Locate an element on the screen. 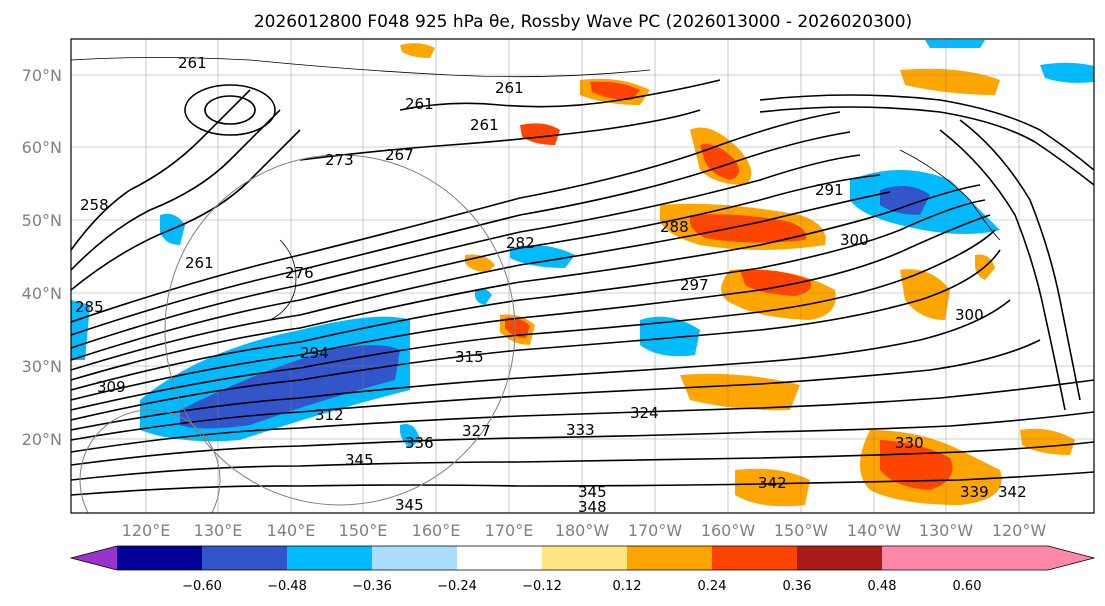 The image size is (1105, 606). lon-tick-label: 180°W is located at coordinates (582, 530).